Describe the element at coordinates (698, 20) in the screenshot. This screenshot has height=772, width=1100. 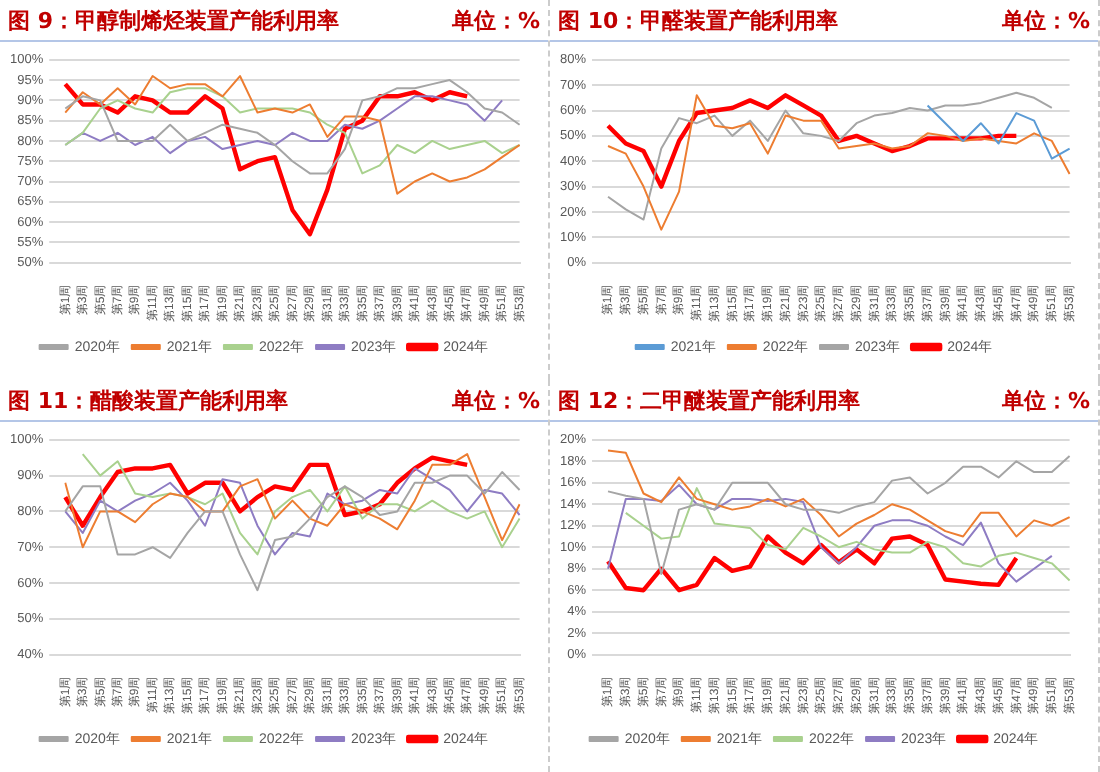
I see `chart-title: 图 10：甲醛装置产能利用率` at that location.